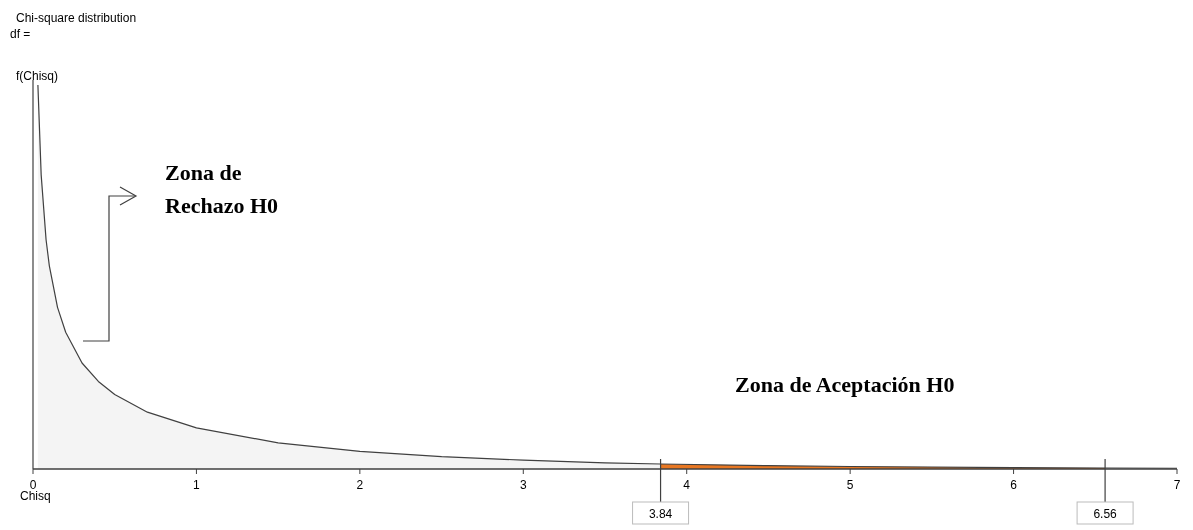 The width and height of the screenshot is (1193, 530). I want to click on chart-title: Chi-square distribution, so click(76, 18).